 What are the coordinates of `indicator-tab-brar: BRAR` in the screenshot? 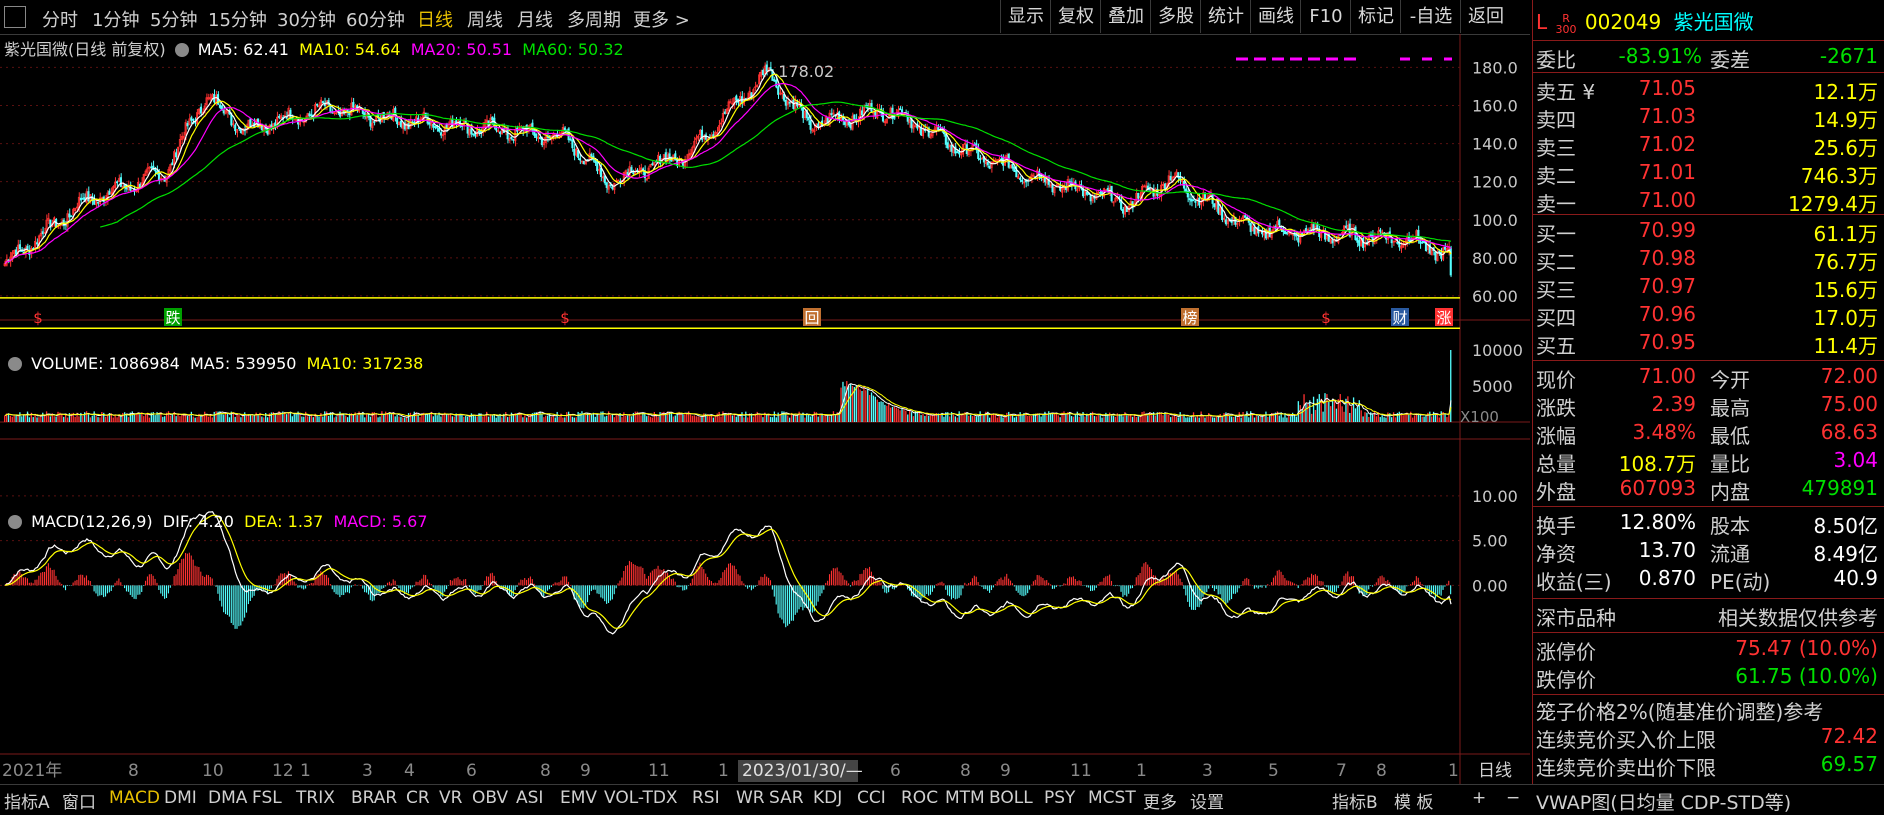 It's located at (374, 798).